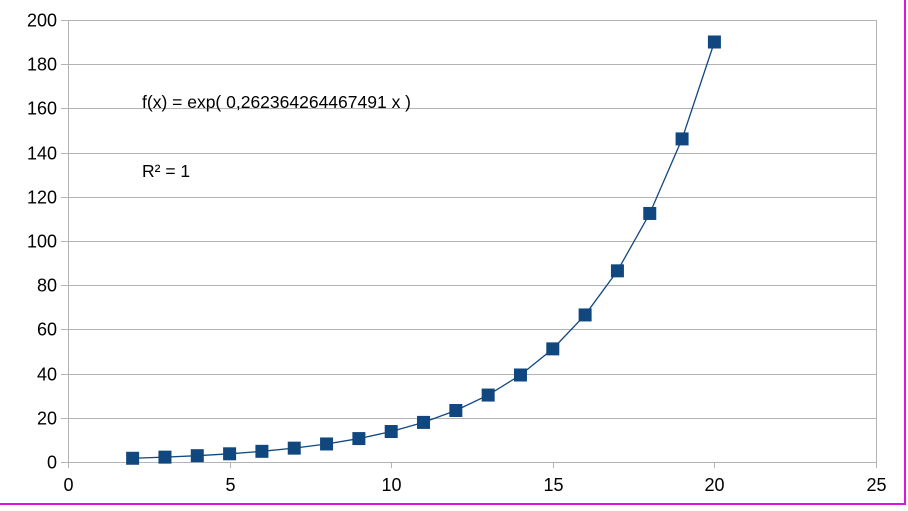 The height and width of the screenshot is (511, 908). I want to click on x-tick-label: 20, so click(714, 485).